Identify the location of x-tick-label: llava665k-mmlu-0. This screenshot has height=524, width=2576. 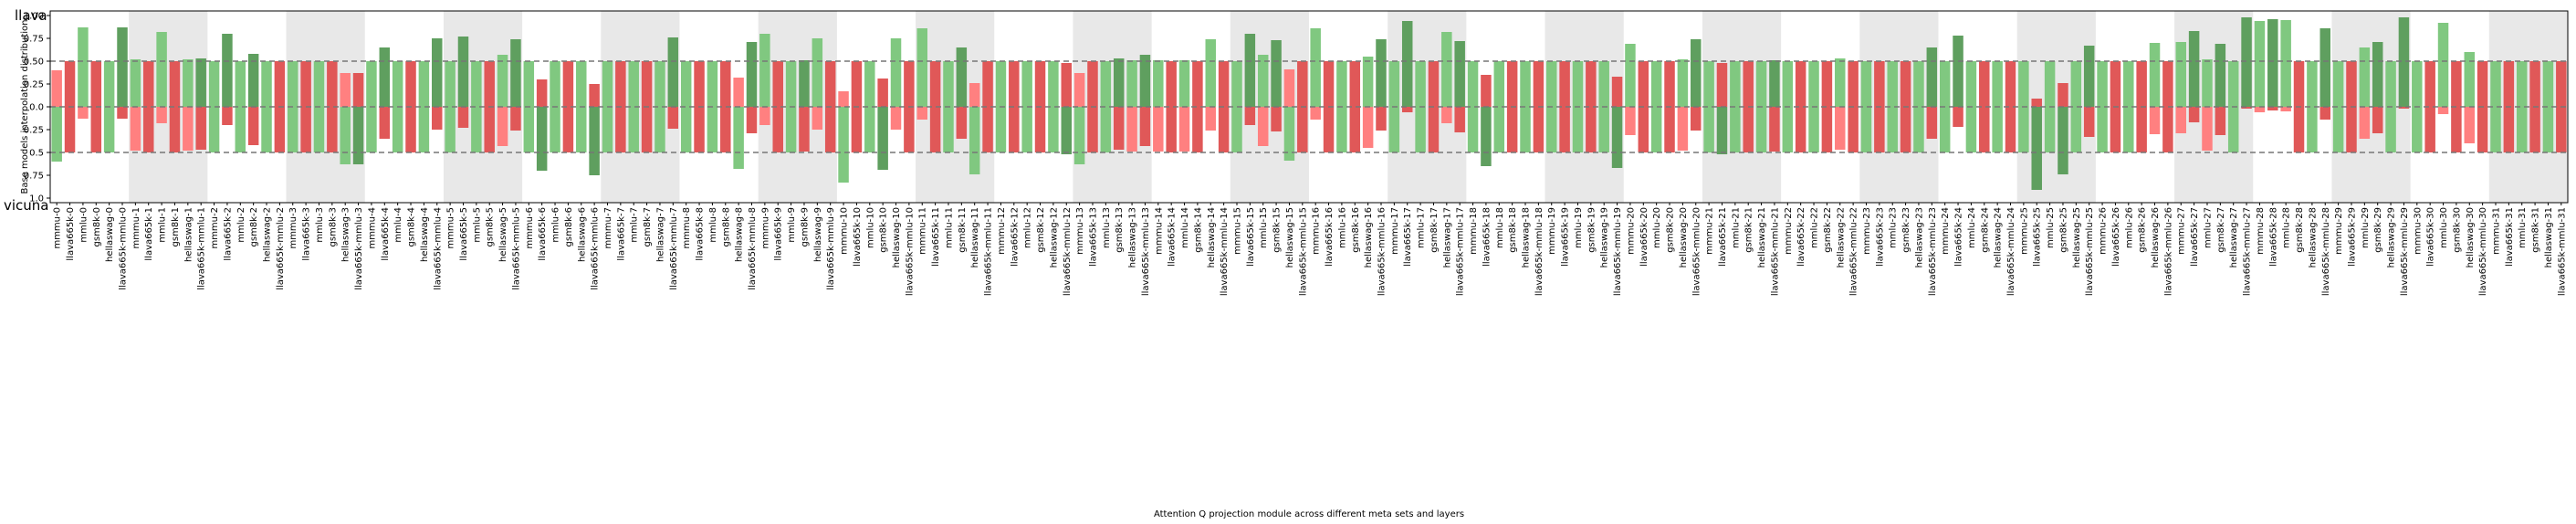
(124, 249).